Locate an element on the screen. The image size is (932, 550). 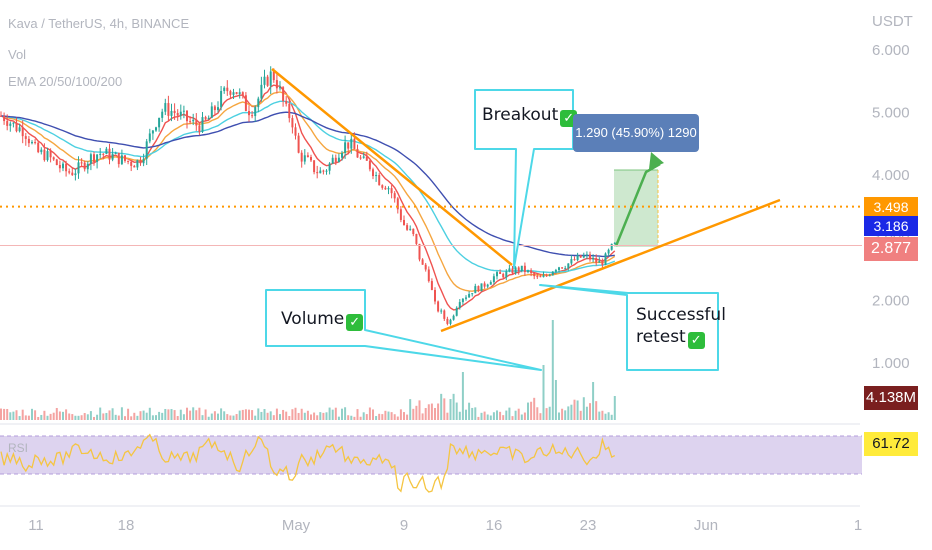
retest-label: Successful retest ✓ is located at coordinates (681, 327).